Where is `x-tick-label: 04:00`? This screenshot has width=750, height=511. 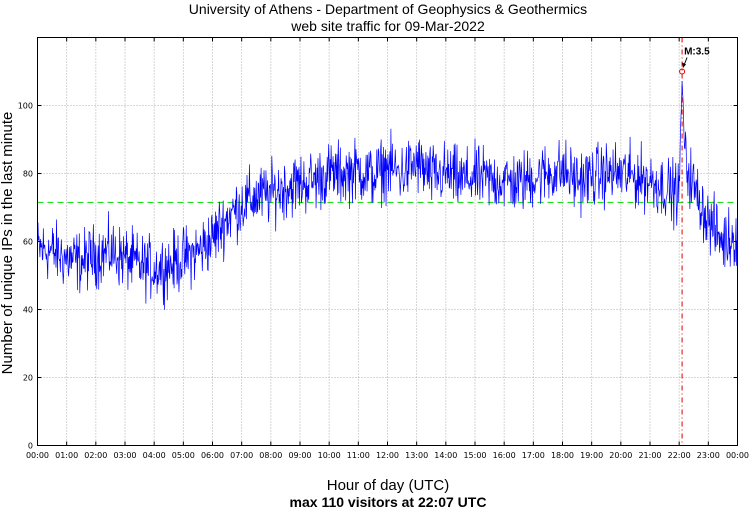 x-tick-label: 04:00 is located at coordinates (154, 455).